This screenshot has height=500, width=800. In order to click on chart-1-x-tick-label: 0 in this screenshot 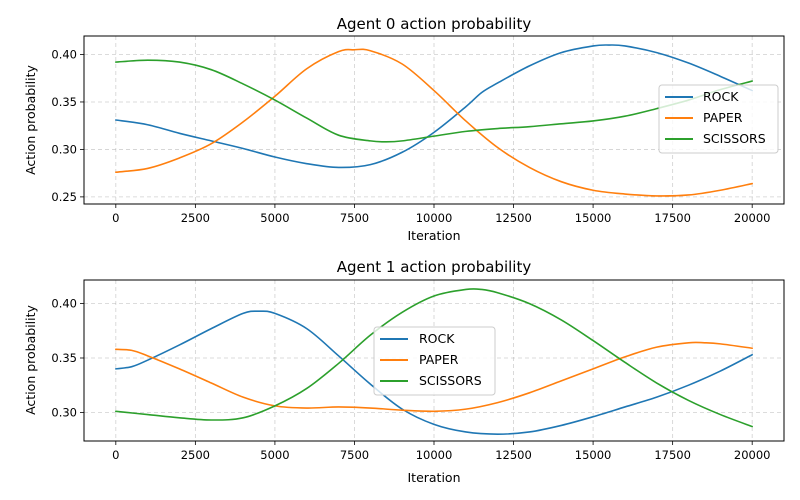, I will do `click(115, 455)`.